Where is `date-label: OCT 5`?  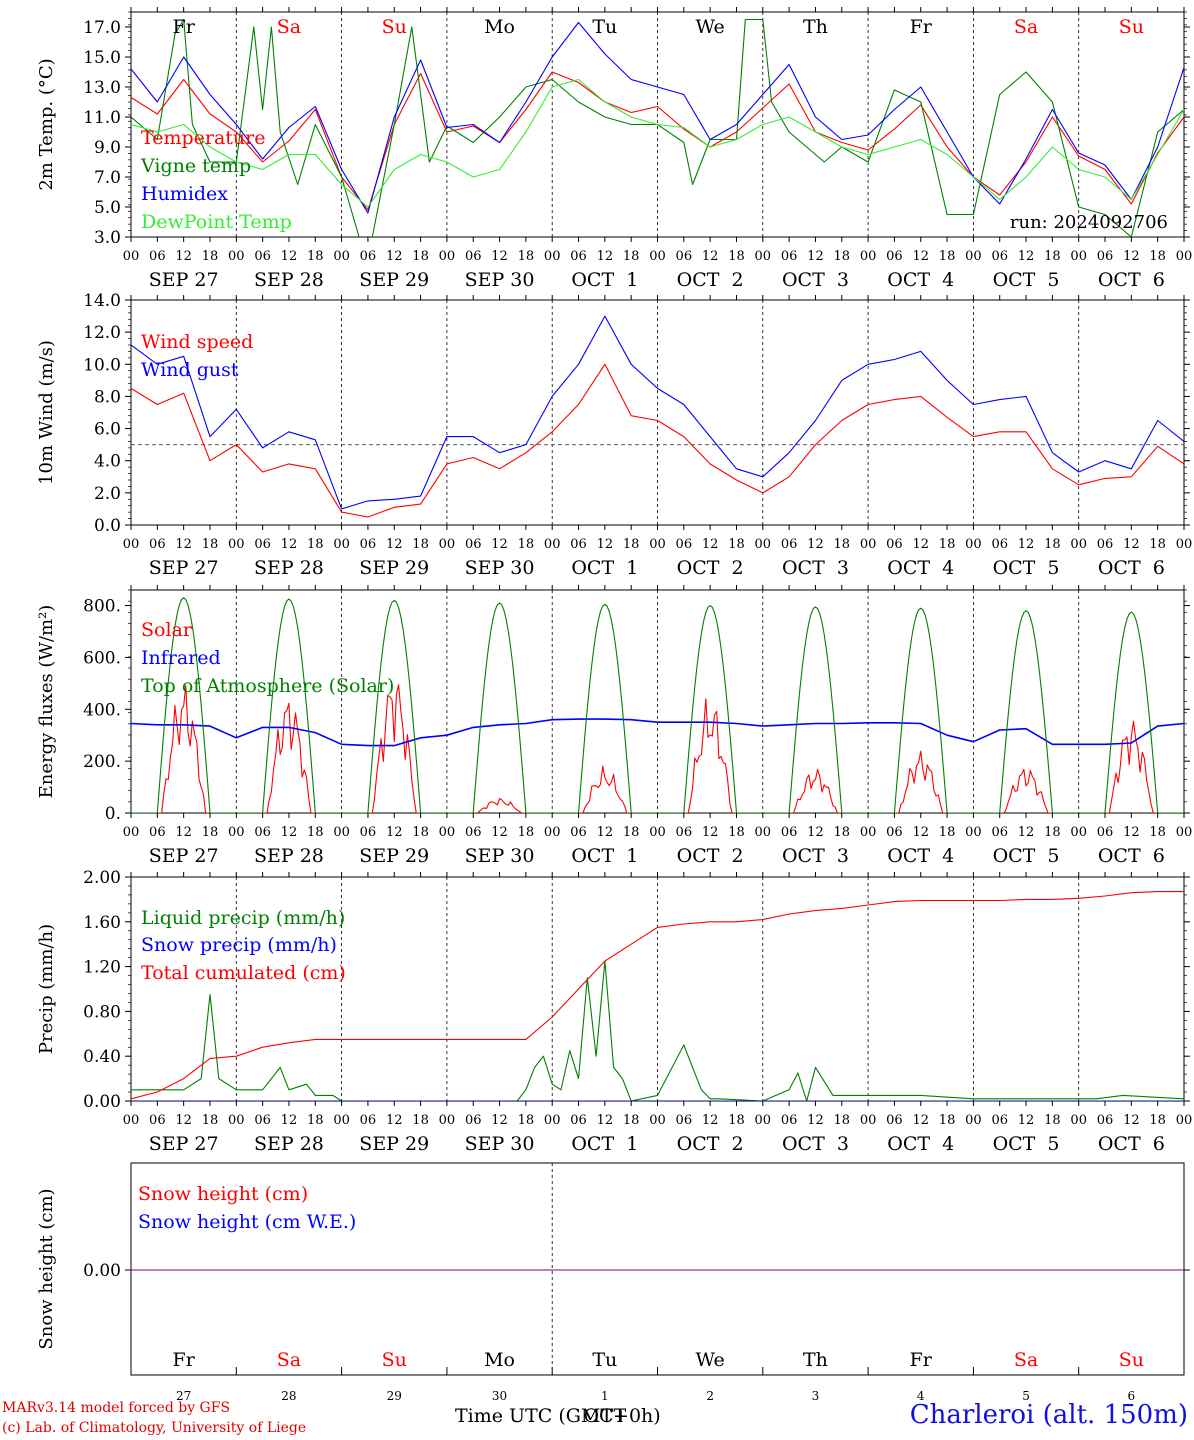
date-label: OCT 5 is located at coordinates (1026, 568).